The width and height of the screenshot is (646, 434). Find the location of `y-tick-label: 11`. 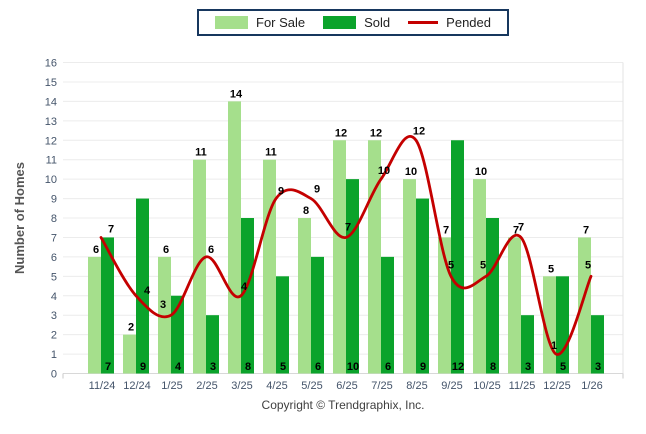

y-tick-label: 11 is located at coordinates (51, 161).